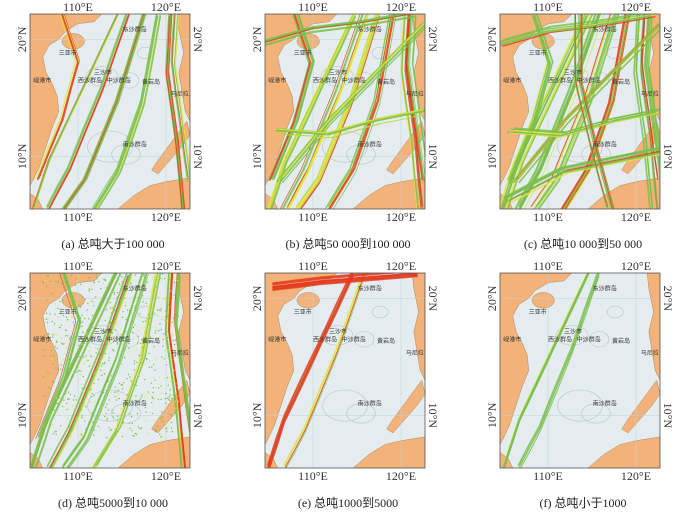 Image resolution: width=700 pixels, height=518 pixels. I want to click on place-label-sanya: 三亚市, so click(303, 312).